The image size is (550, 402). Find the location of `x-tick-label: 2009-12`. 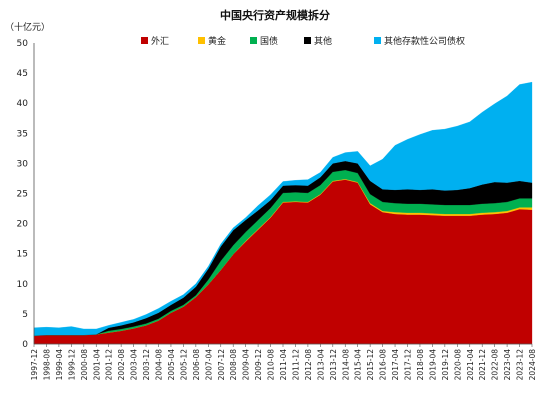

x-tick-label: 2009-12 is located at coordinates (258, 365).